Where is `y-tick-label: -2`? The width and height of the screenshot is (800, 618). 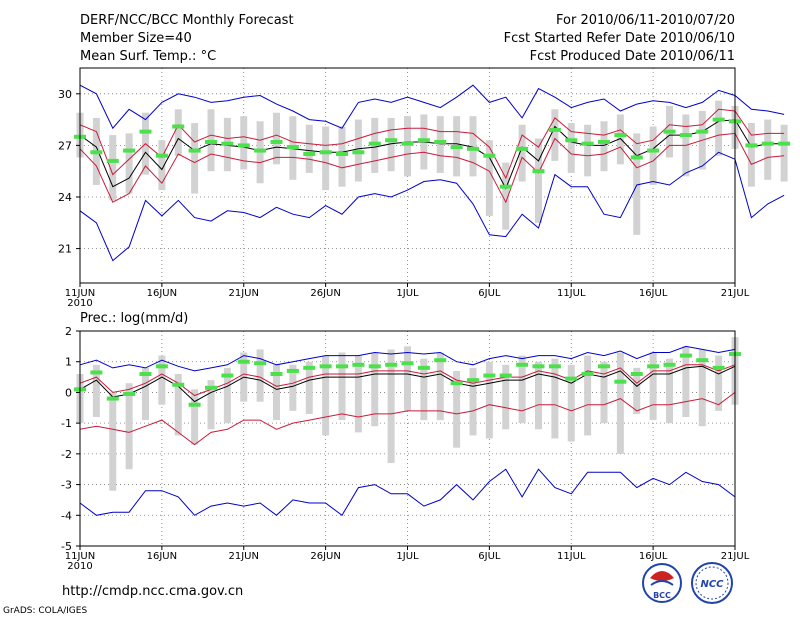
y-tick-label: -2 is located at coordinates (66, 454).